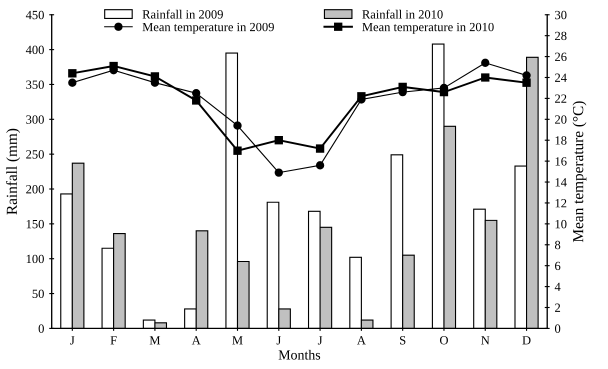  I want to click on y2-tick-label: 18, so click(561, 140).